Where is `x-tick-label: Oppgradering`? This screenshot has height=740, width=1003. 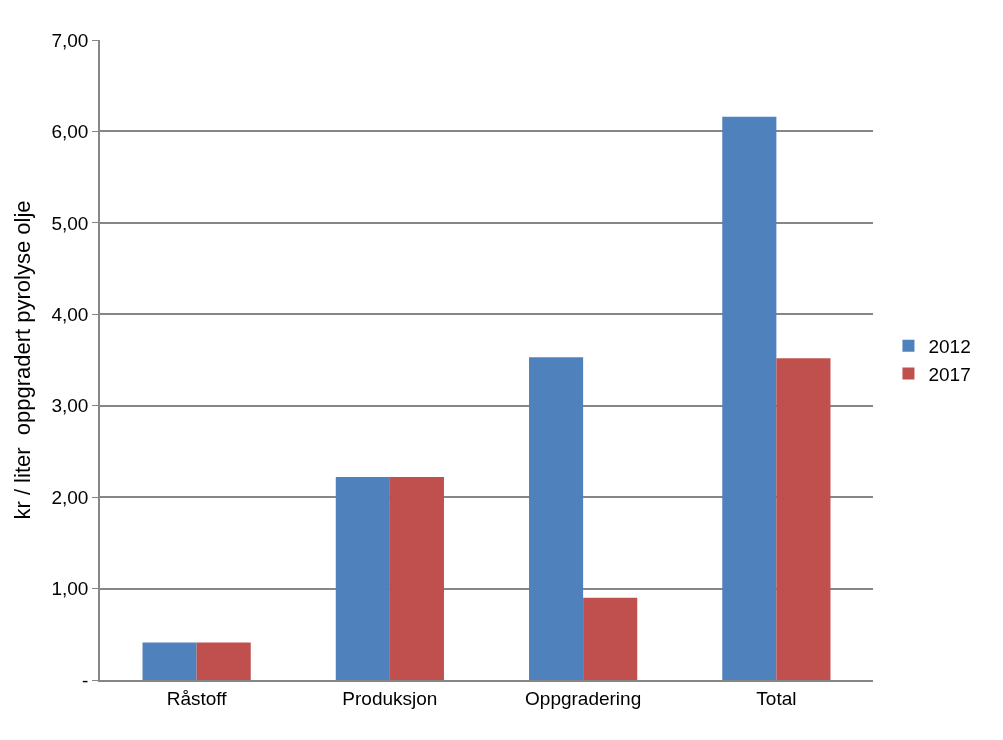
x-tick-label: Oppgradering is located at coordinates (583, 698).